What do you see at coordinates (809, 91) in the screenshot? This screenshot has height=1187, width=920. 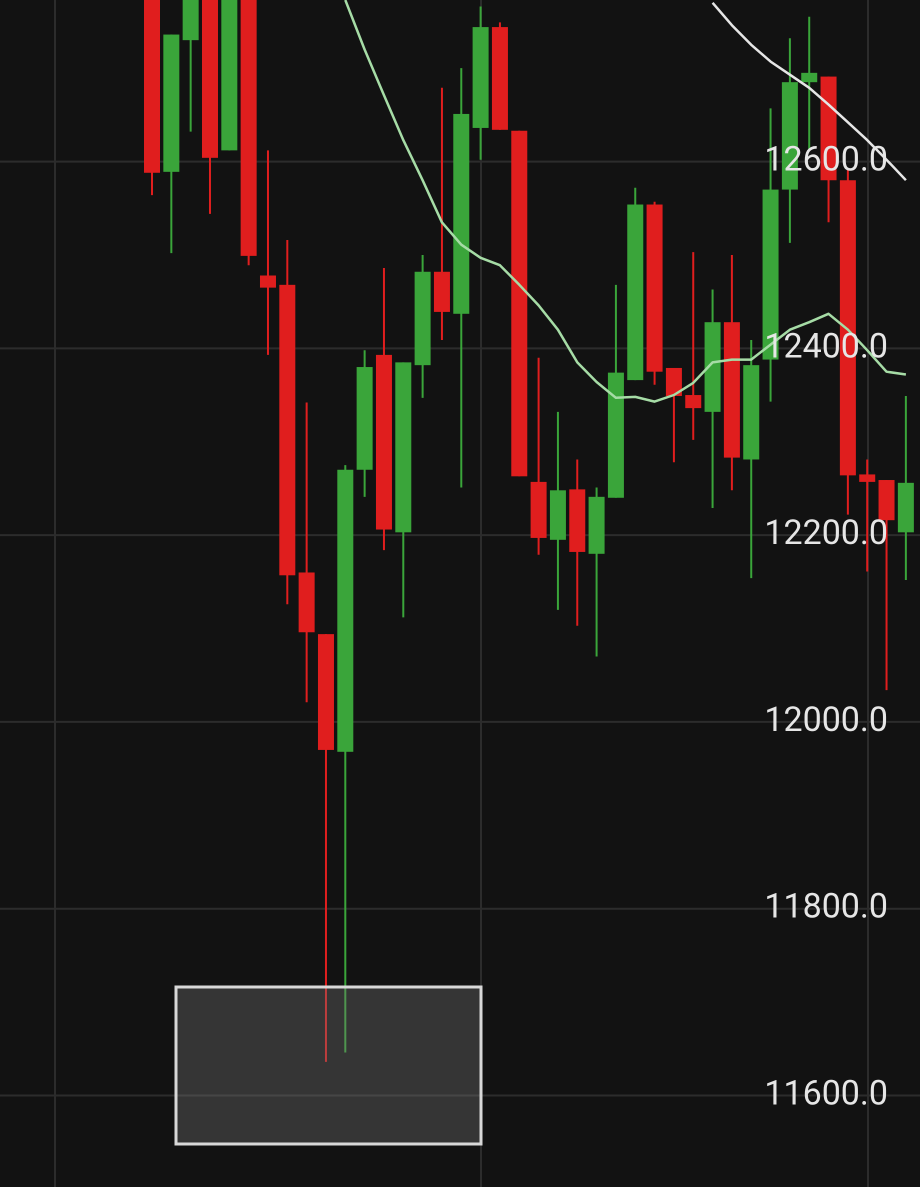 I see `moving-average-line` at bounding box center [809, 91].